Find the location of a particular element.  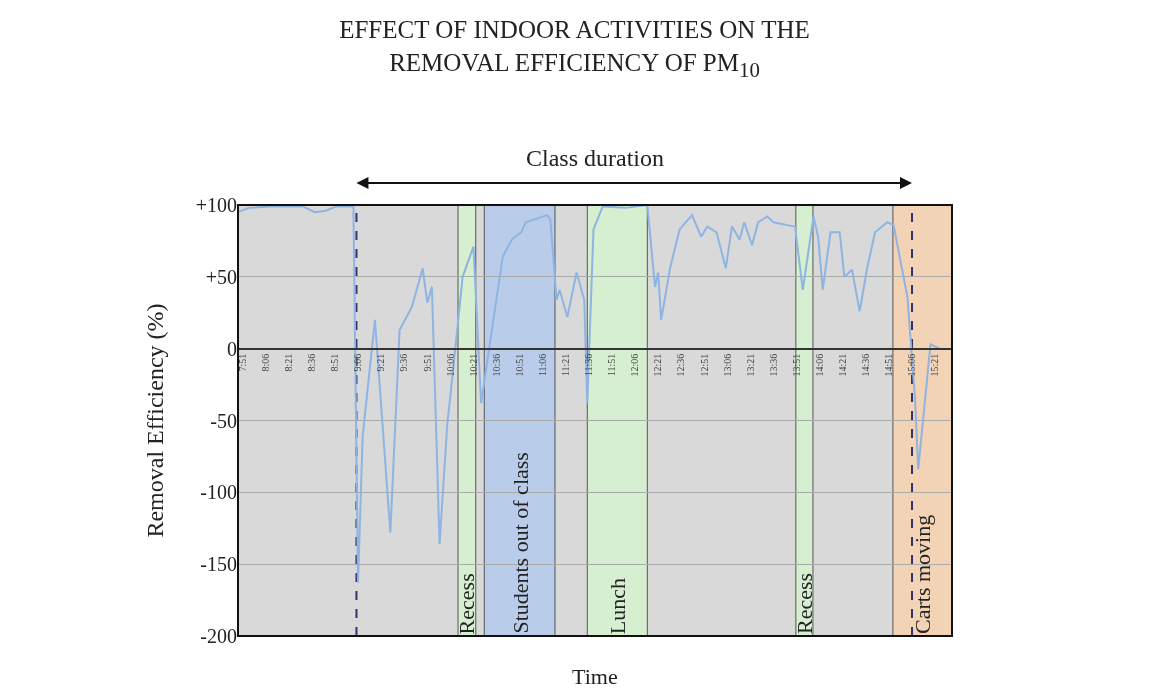

x-tick-label: 14:06 is located at coordinates (819, 365).